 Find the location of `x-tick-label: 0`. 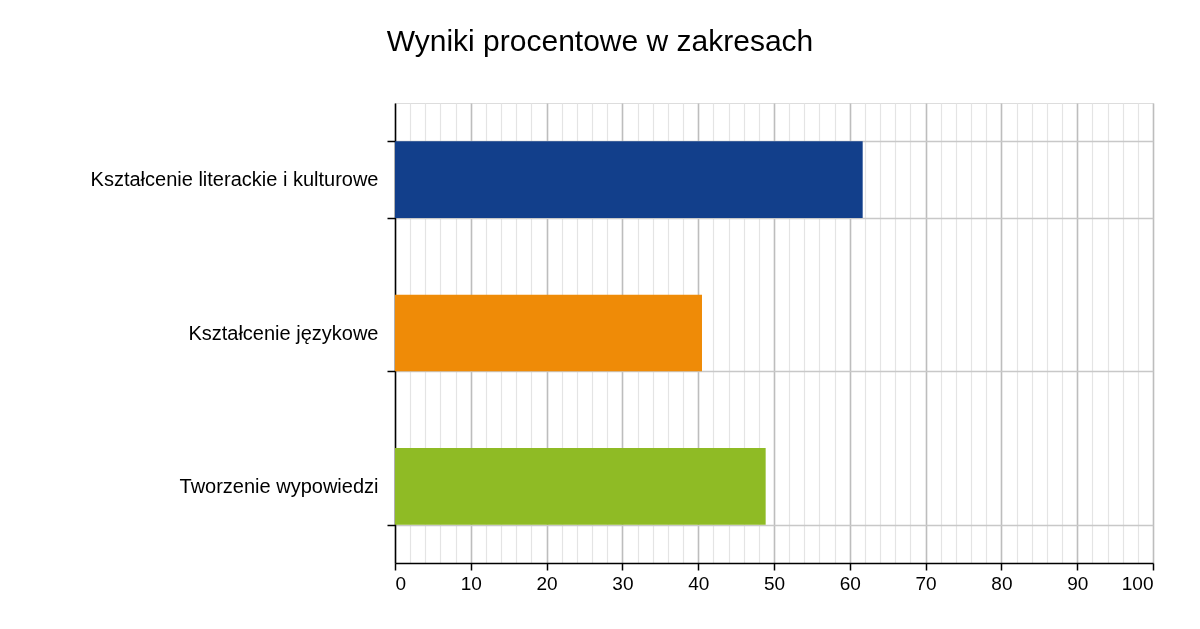

x-tick-label: 0 is located at coordinates (401, 583).